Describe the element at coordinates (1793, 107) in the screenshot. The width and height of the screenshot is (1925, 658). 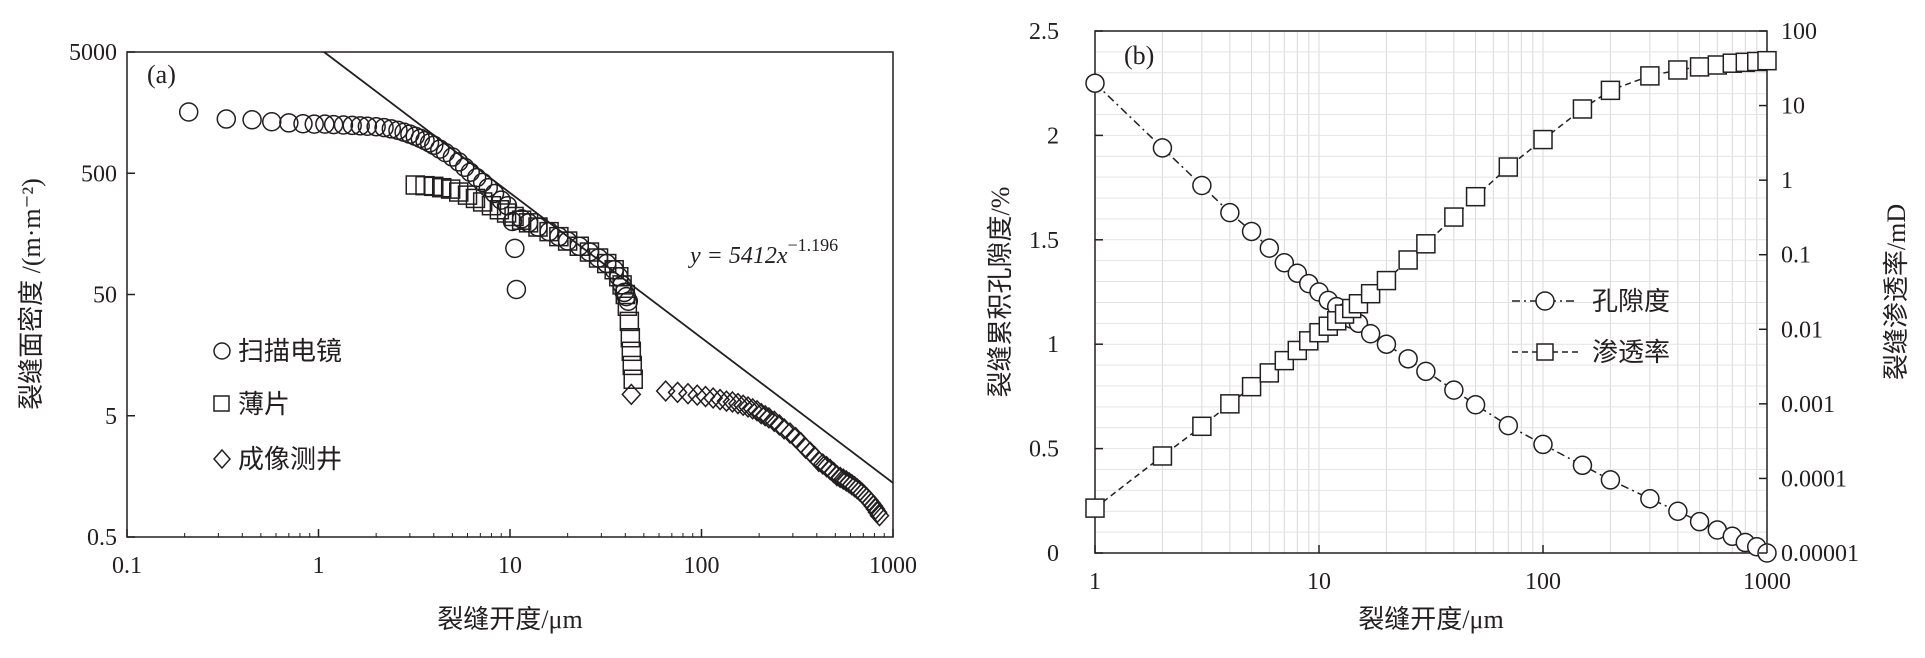
I see `y-right-tick-label-b-10: 10` at that location.